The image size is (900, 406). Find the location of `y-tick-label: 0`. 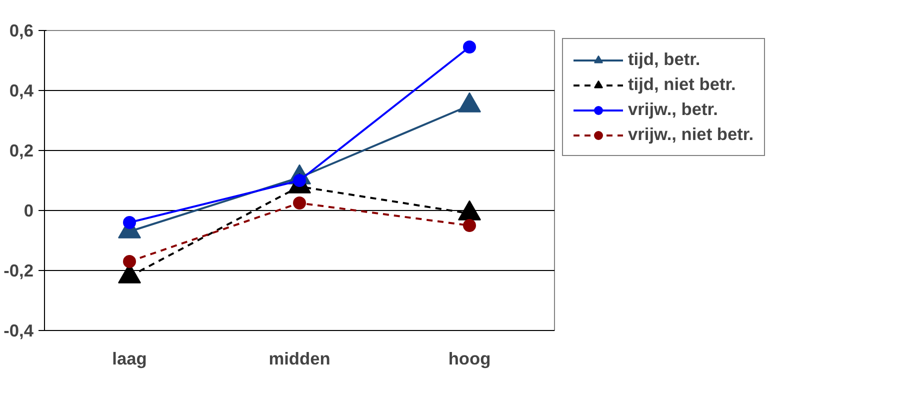

y-tick-label: 0 is located at coordinates (29, 210).